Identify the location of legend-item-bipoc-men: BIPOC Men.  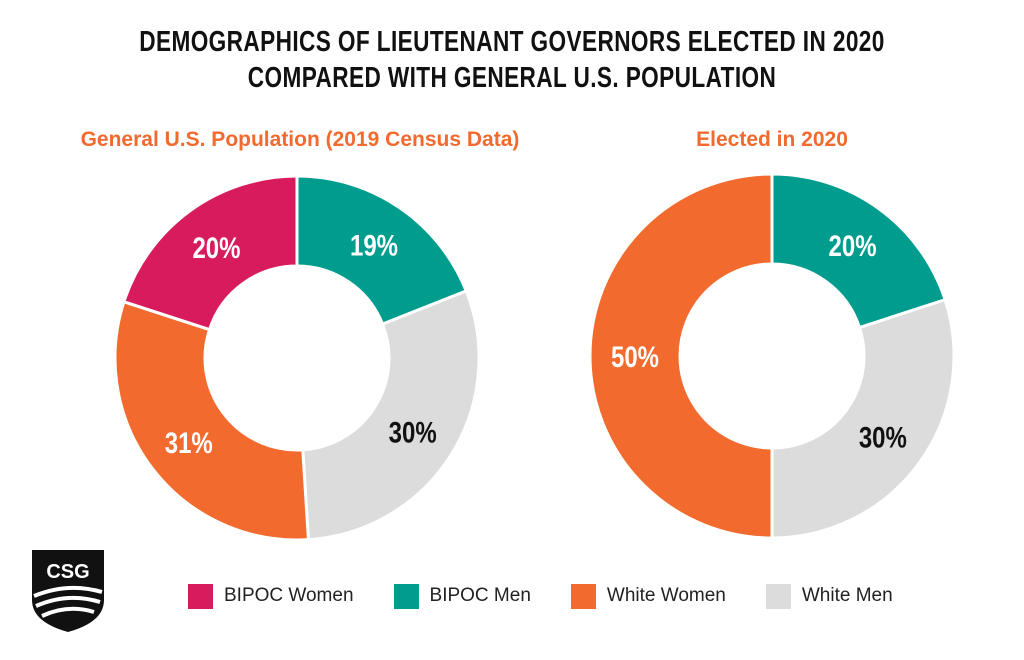
(462, 596).